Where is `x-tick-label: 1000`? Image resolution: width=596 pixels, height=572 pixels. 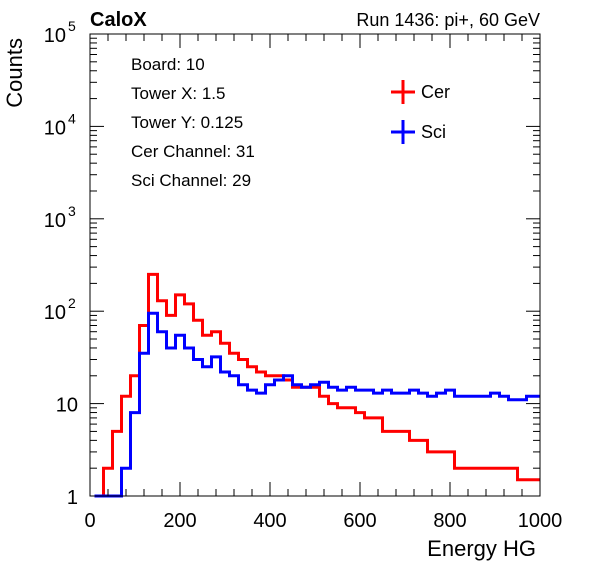
x-tick-label: 1000 is located at coordinates (540, 521).